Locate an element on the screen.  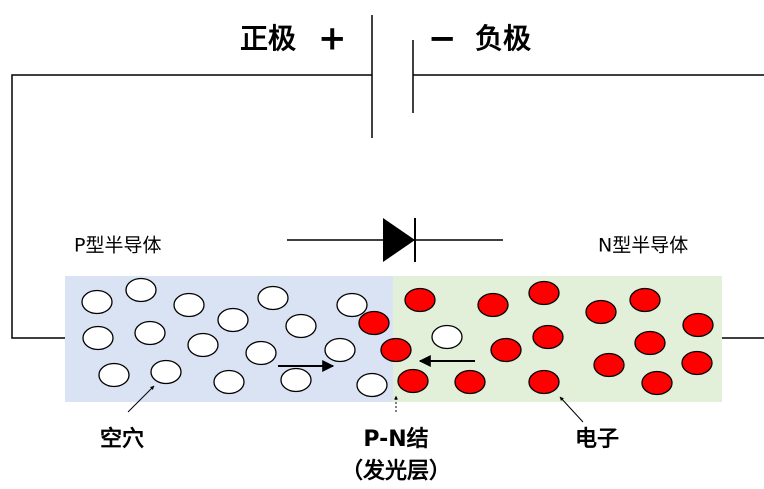
diode-triangle is located at coordinates (399, 240).